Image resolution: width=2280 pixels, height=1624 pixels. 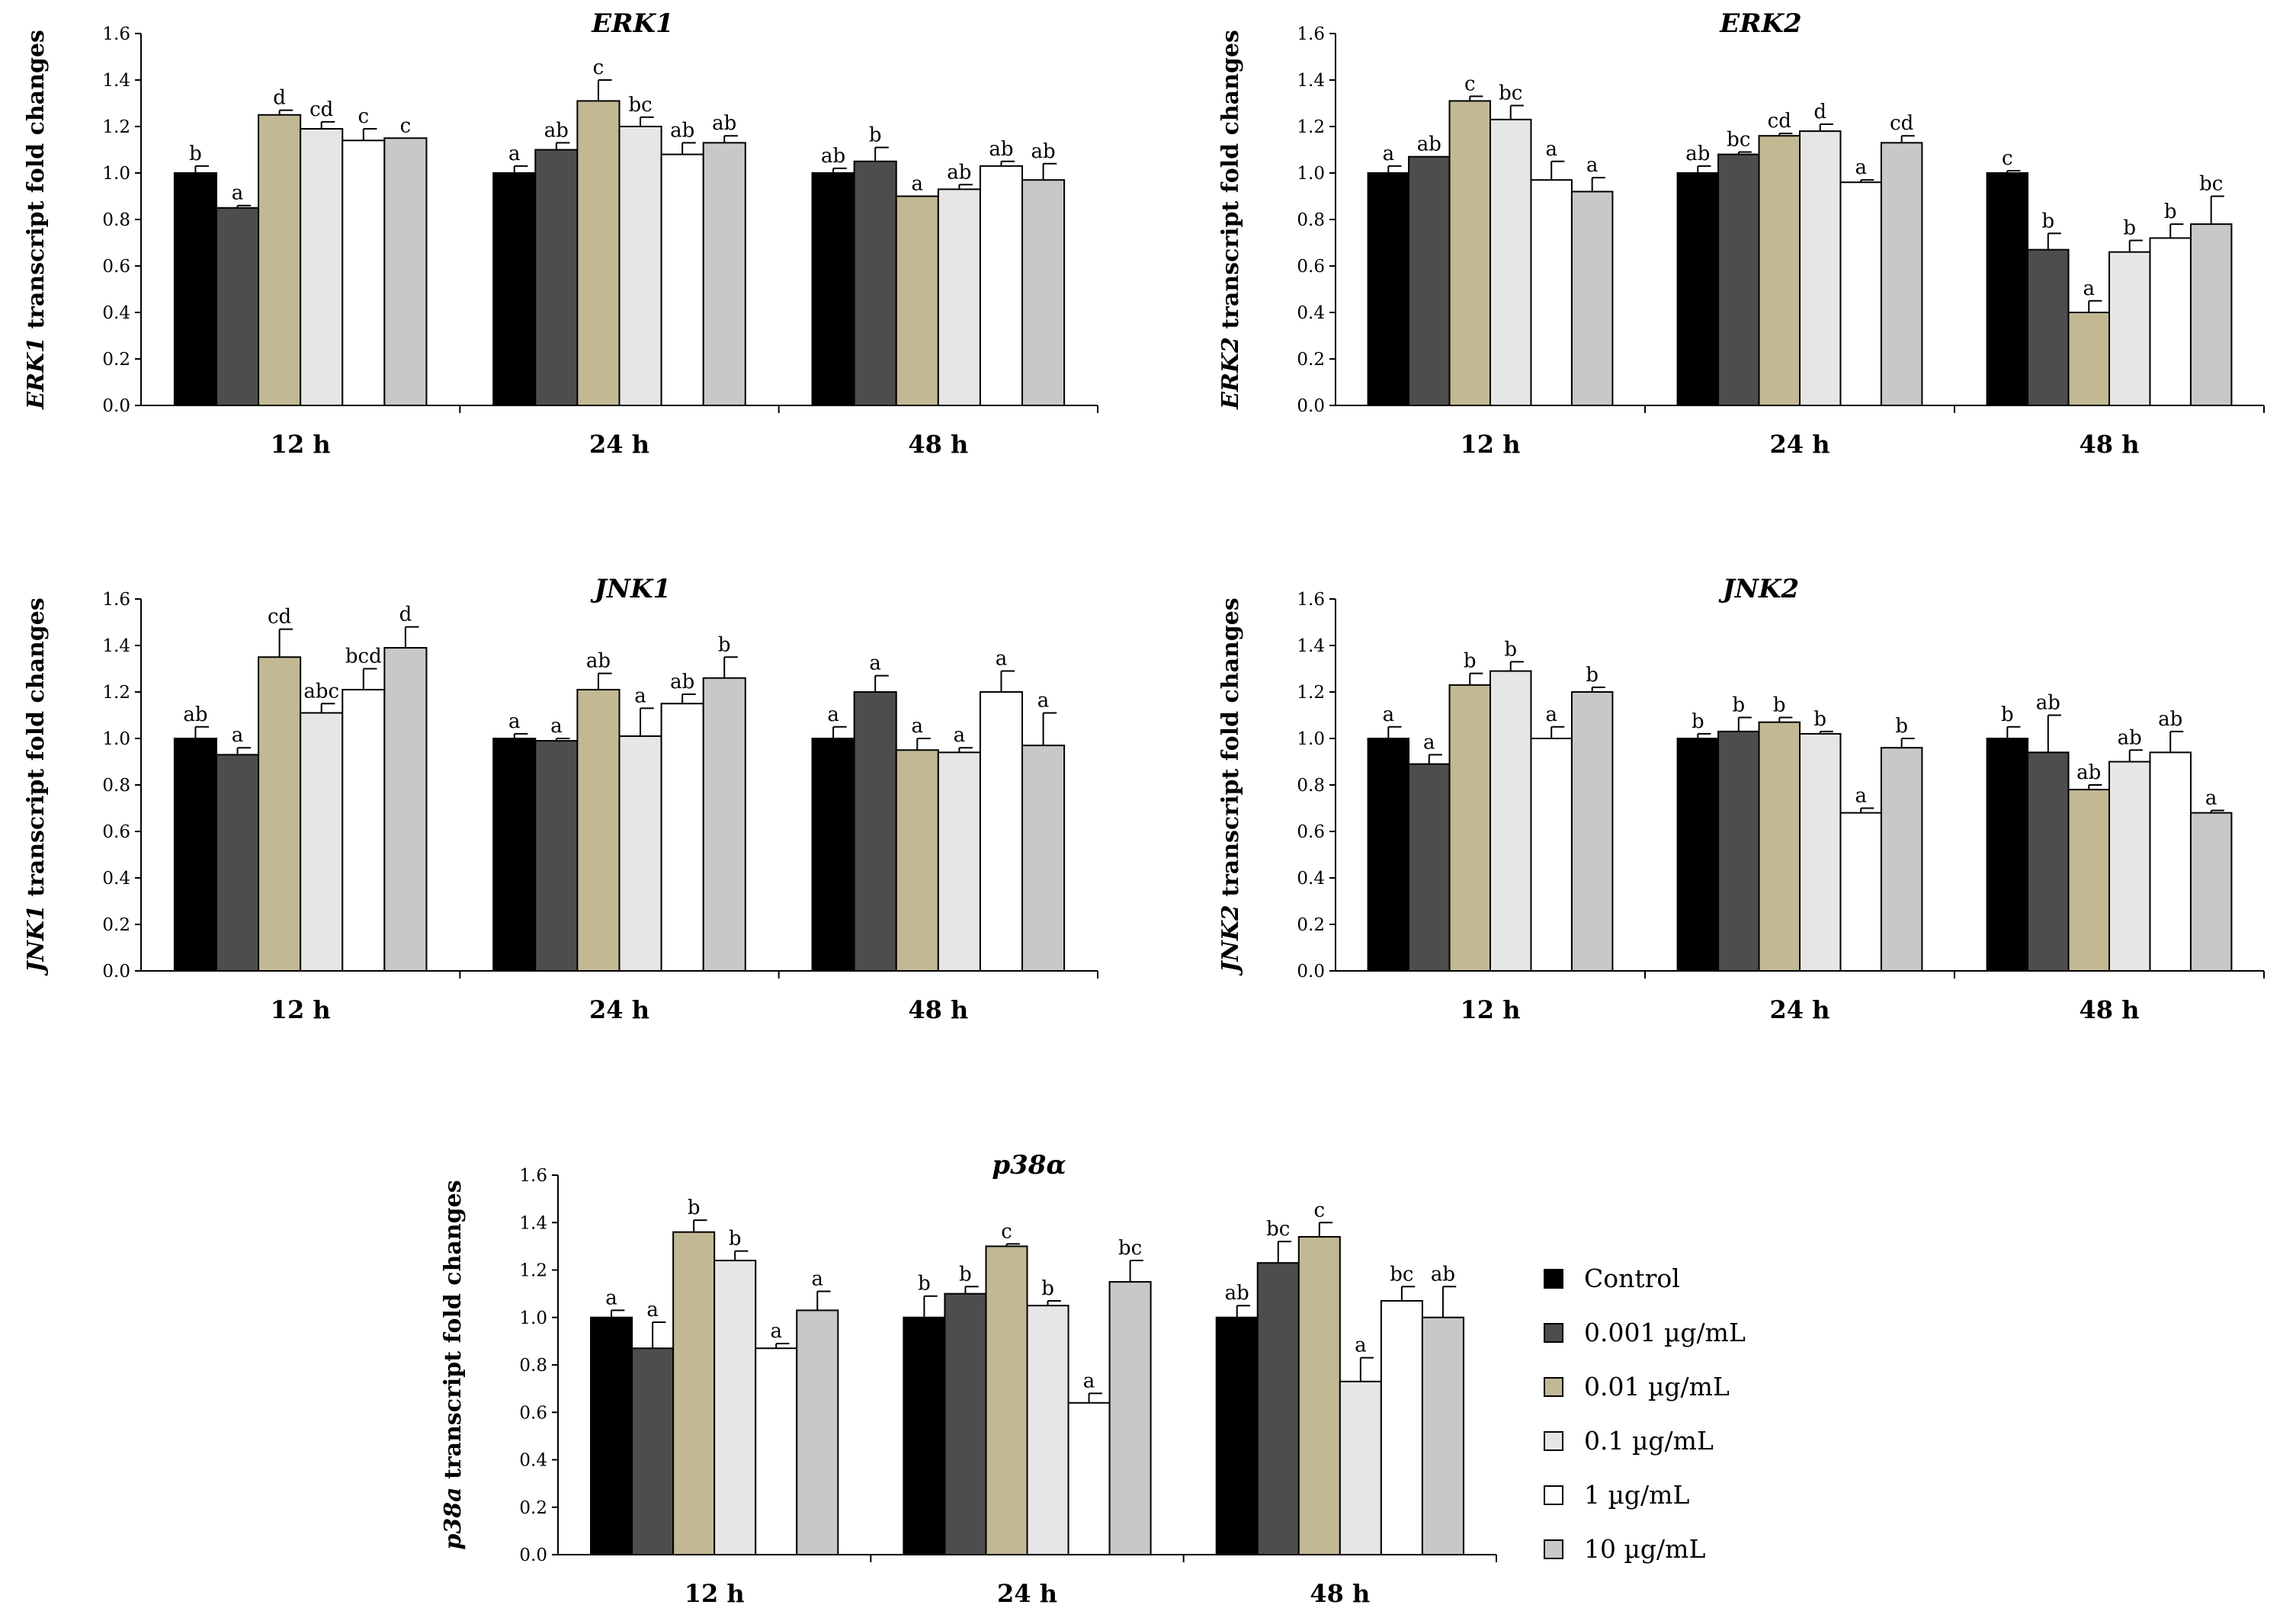 I want to click on y-tick-label: 0.6, so click(x=533, y=1413).